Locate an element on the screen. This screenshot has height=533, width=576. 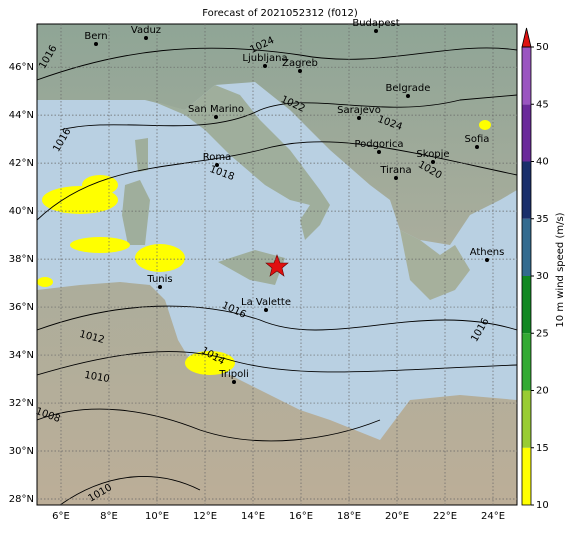
city-label: Tripoli is located at coordinates (233, 374).